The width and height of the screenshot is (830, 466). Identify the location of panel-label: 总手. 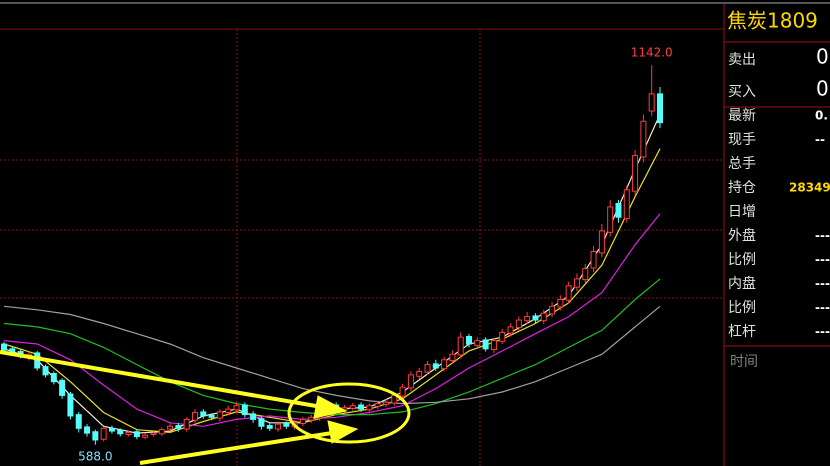
(742, 164).